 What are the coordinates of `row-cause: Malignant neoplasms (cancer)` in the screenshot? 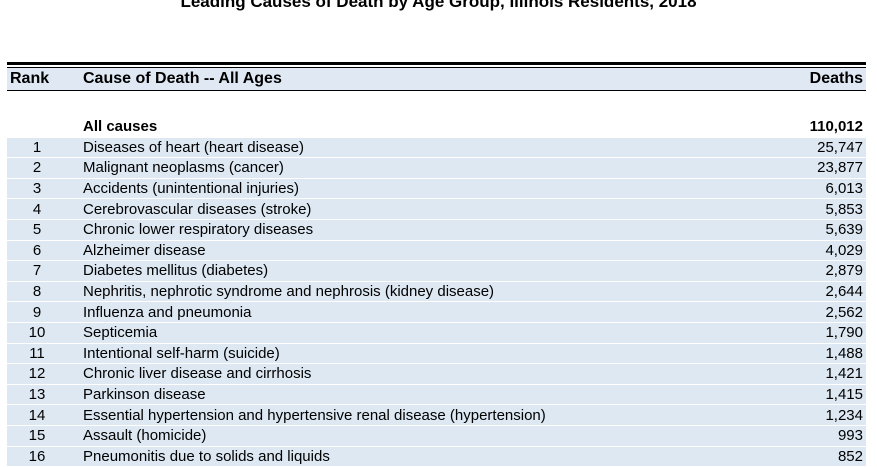 It's located at (414, 167).